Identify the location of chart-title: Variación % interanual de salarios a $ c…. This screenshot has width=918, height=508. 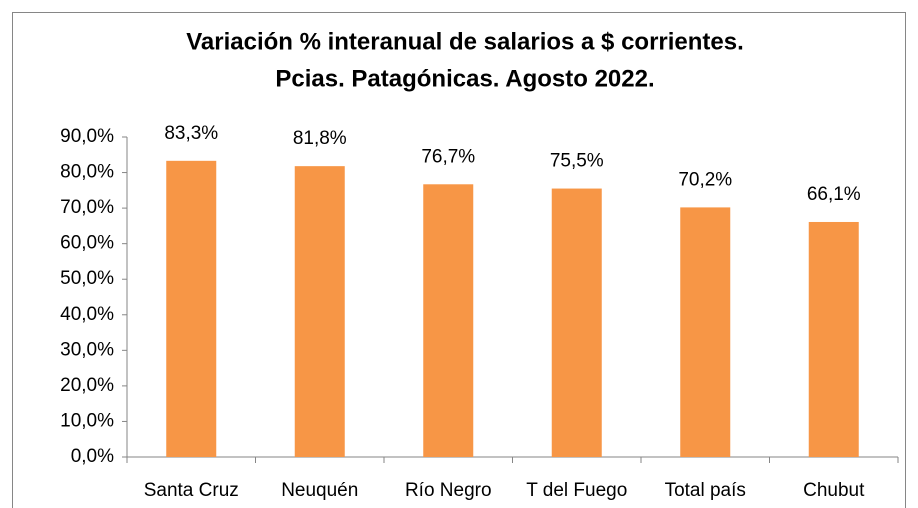
(465, 41).